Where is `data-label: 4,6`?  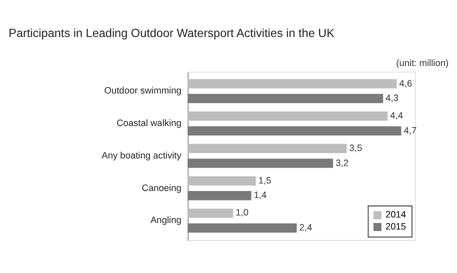
data-label: 4,6 is located at coordinates (405, 83).